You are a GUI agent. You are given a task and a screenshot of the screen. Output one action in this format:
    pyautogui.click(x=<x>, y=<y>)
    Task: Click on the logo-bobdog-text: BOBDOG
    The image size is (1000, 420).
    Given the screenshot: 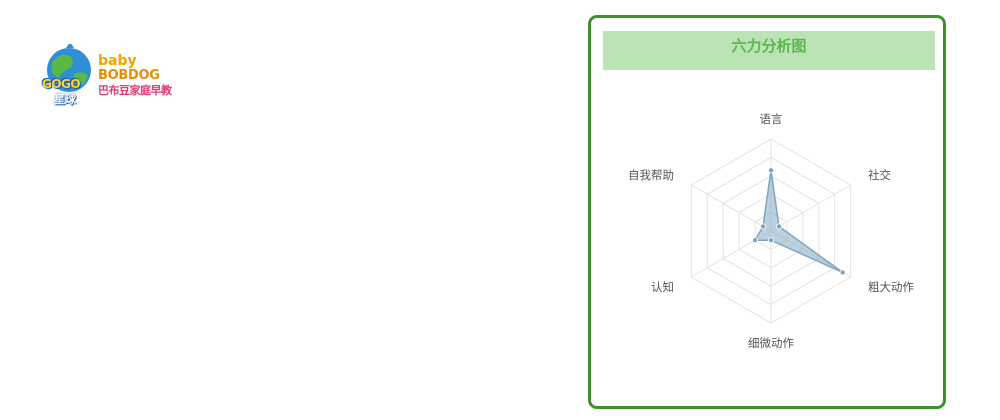 What is the action you would take?
    pyautogui.click(x=135, y=75)
    